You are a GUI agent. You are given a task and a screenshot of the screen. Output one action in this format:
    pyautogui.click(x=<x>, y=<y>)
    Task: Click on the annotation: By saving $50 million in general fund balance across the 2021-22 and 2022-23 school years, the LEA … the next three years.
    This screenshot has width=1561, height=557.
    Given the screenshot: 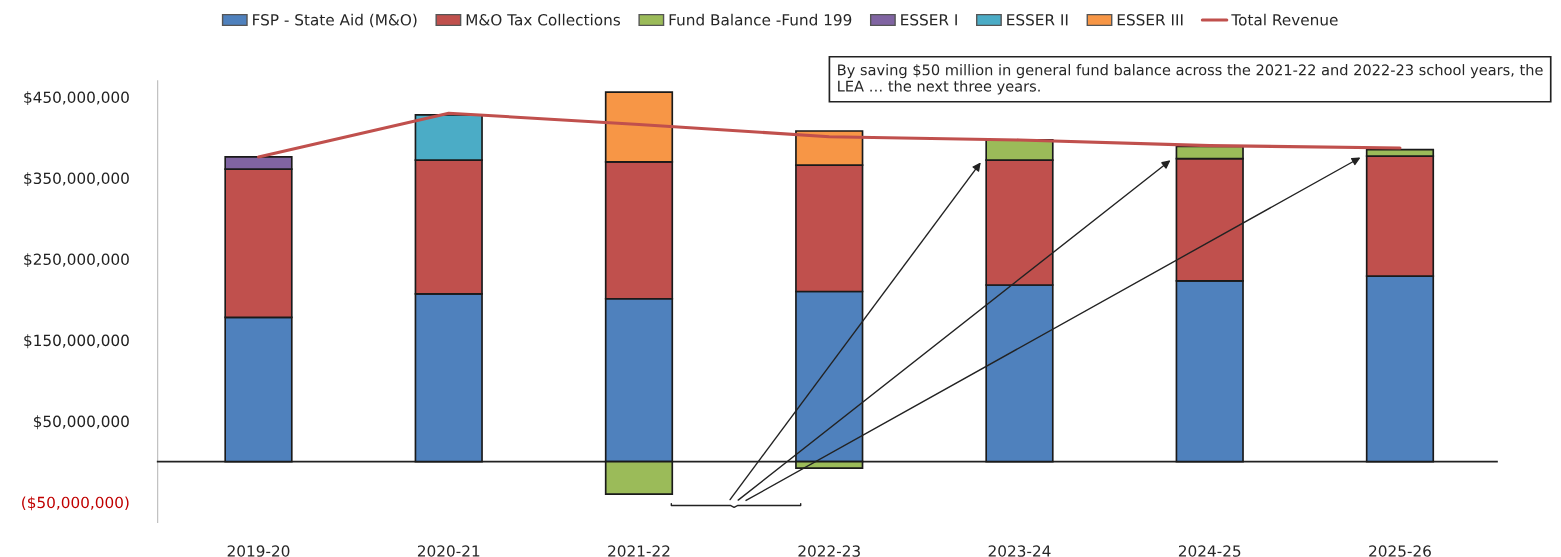 What is the action you would take?
    pyautogui.click(x=1190, y=79)
    